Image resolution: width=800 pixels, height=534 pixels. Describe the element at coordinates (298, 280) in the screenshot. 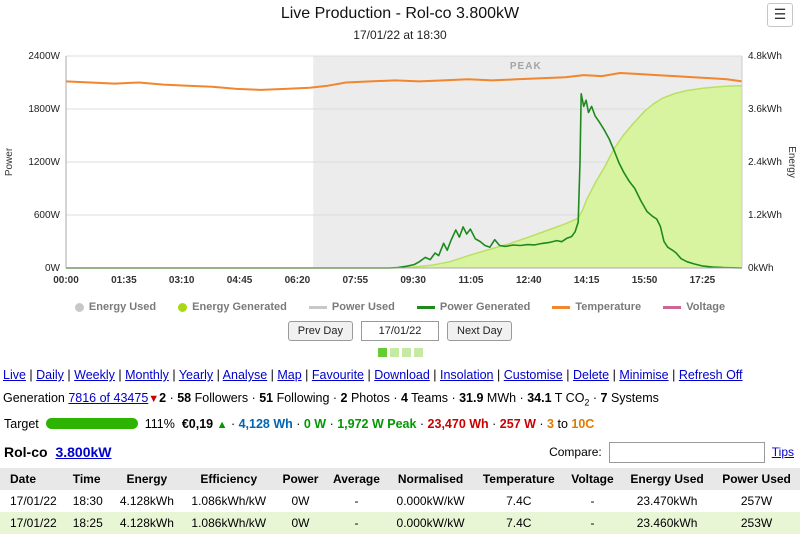

I see `time-tick-label: 06:20` at that location.